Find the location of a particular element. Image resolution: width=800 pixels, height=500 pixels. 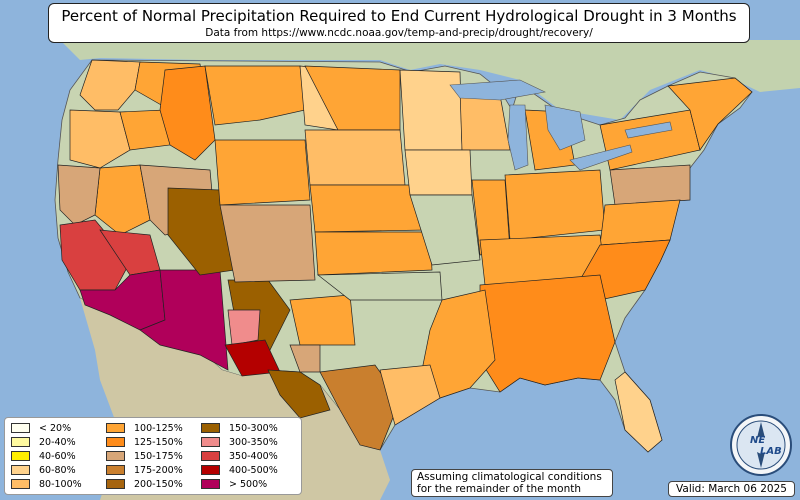

logo-text-1: NE is located at coordinates (757, 440).